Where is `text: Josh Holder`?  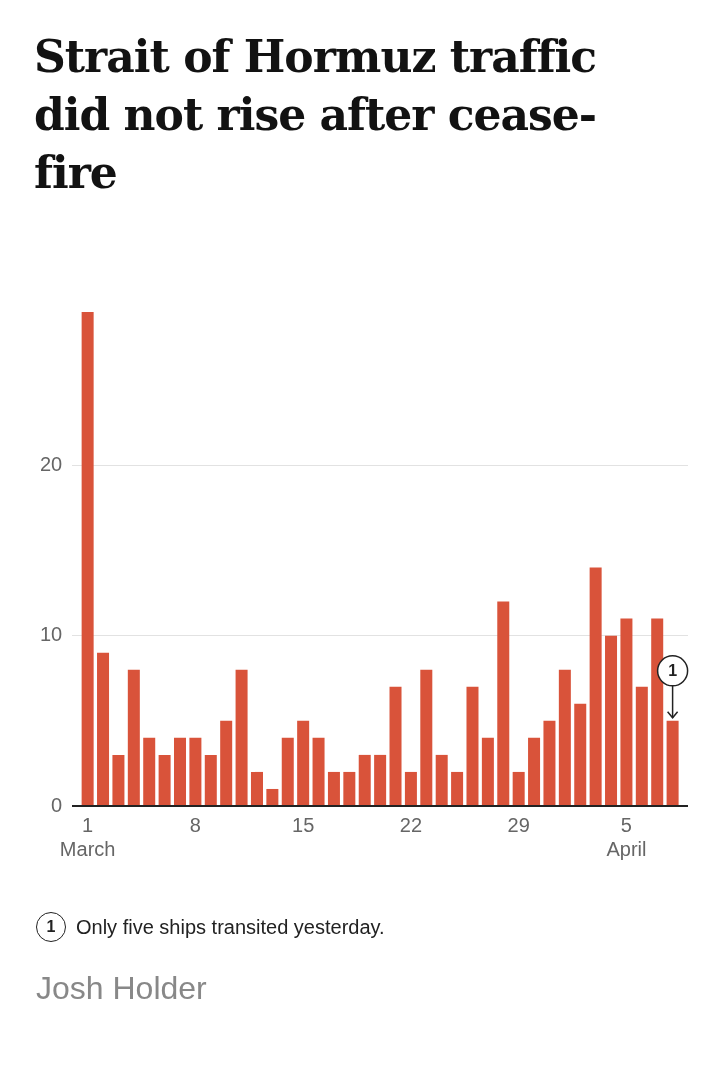 text: Josh Holder is located at coordinates (122, 988).